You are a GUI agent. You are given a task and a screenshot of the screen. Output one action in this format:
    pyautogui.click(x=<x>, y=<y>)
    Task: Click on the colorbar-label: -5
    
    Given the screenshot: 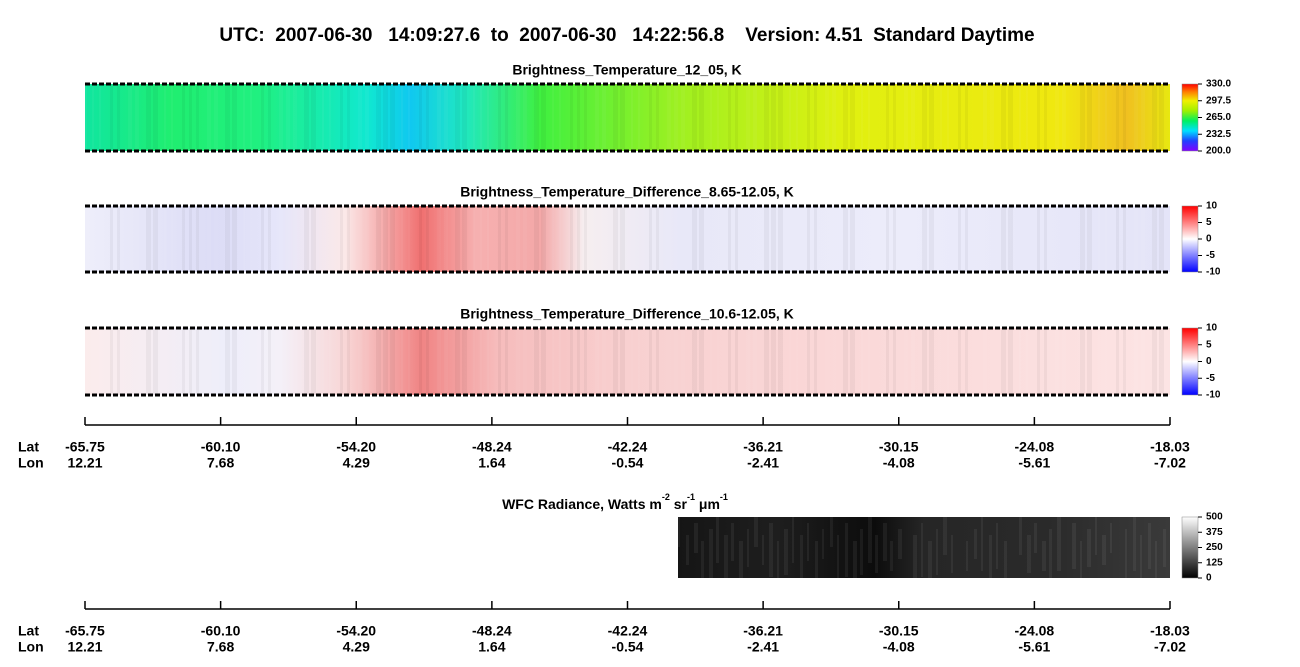 What is the action you would take?
    pyautogui.click(x=1210, y=255)
    